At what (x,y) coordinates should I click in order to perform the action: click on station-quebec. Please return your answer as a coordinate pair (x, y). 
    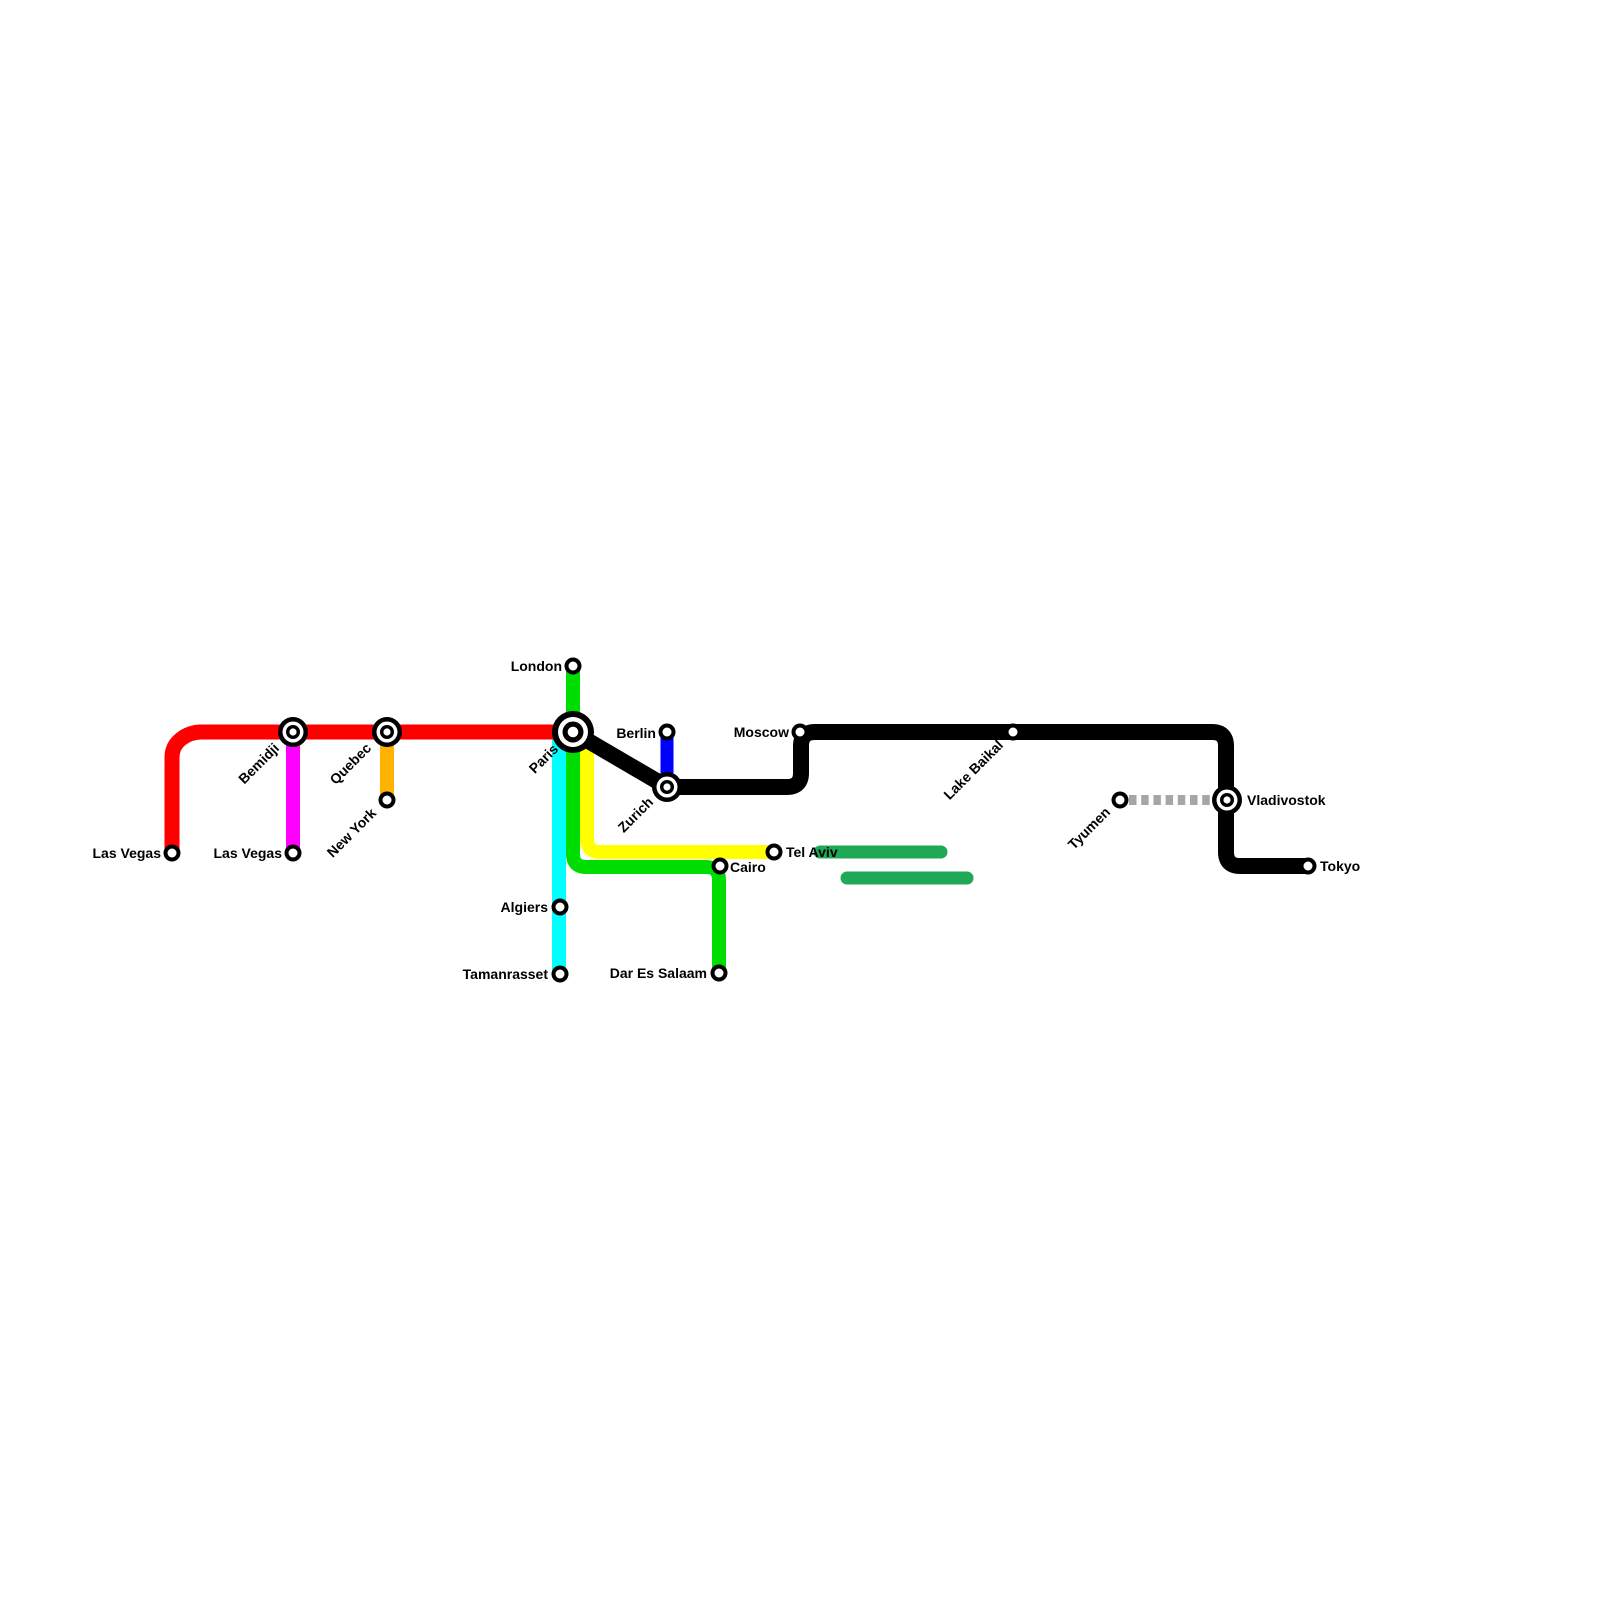
    Looking at the image, I should click on (387, 732).